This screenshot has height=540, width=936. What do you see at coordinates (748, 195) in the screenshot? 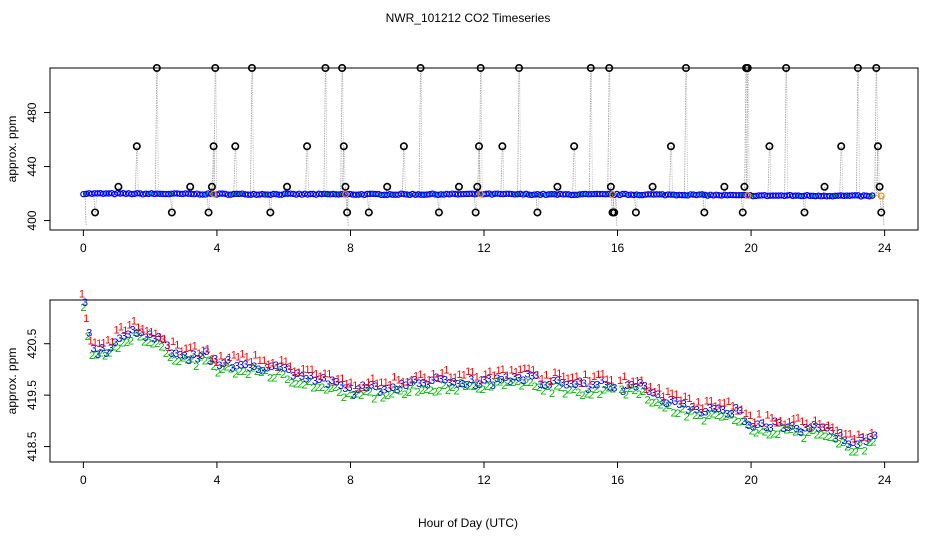
I see `baseline-point-orange` at bounding box center [748, 195].